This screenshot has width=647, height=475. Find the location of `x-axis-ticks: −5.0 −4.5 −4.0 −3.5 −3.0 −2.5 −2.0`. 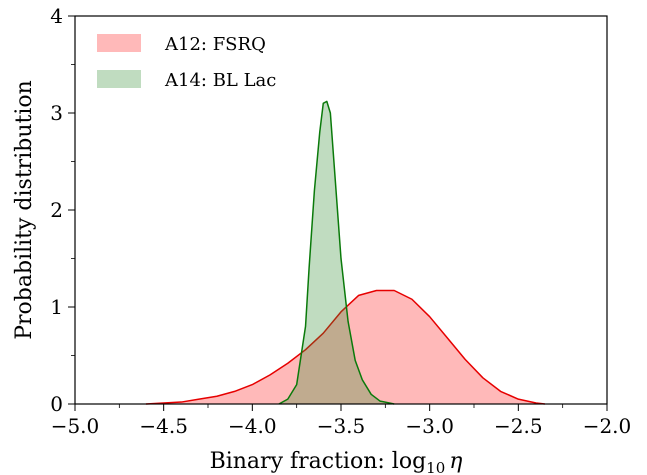

x-axis-ticks: −5.0 −4.5 −4.0 −3.5 −3.0 −2.5 −2.0 is located at coordinates (341, 421).